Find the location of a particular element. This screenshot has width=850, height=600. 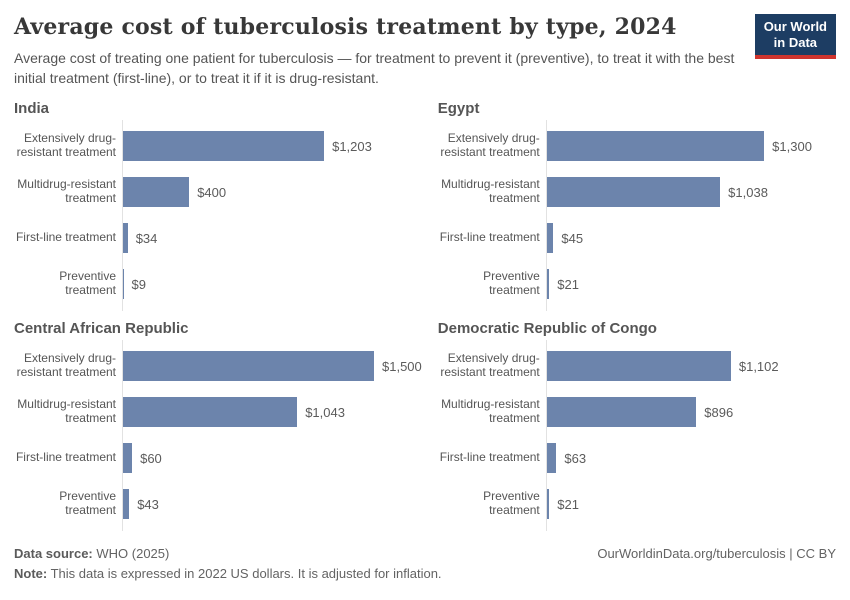

value-label: $1,102 is located at coordinates (758, 366).